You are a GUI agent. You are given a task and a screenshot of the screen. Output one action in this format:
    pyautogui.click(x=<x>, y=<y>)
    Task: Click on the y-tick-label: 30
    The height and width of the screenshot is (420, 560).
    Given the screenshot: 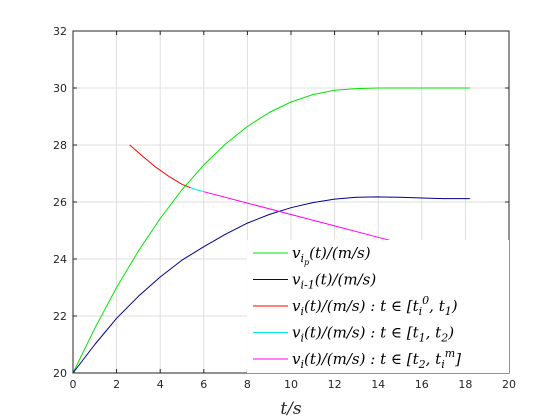 What is the action you would take?
    pyautogui.click(x=60, y=88)
    